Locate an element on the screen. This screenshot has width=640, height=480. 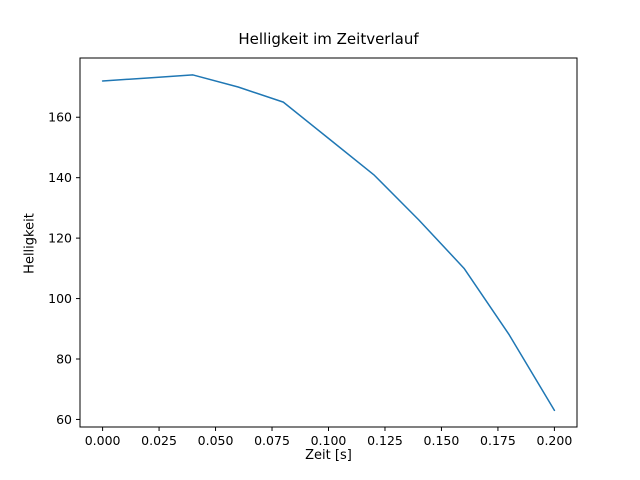
y-tick-label: 100 is located at coordinates (60, 298).